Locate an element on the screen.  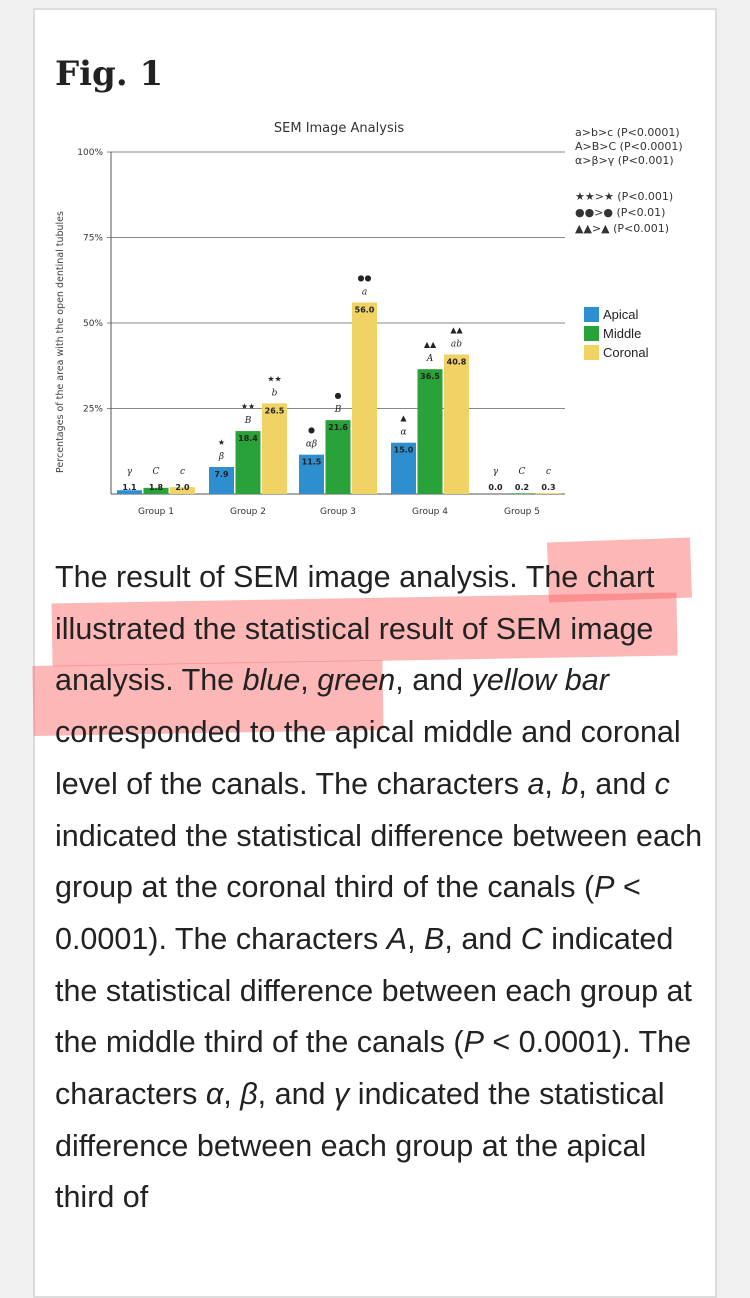
figure-title: Fig. 1 is located at coordinates (109, 74).